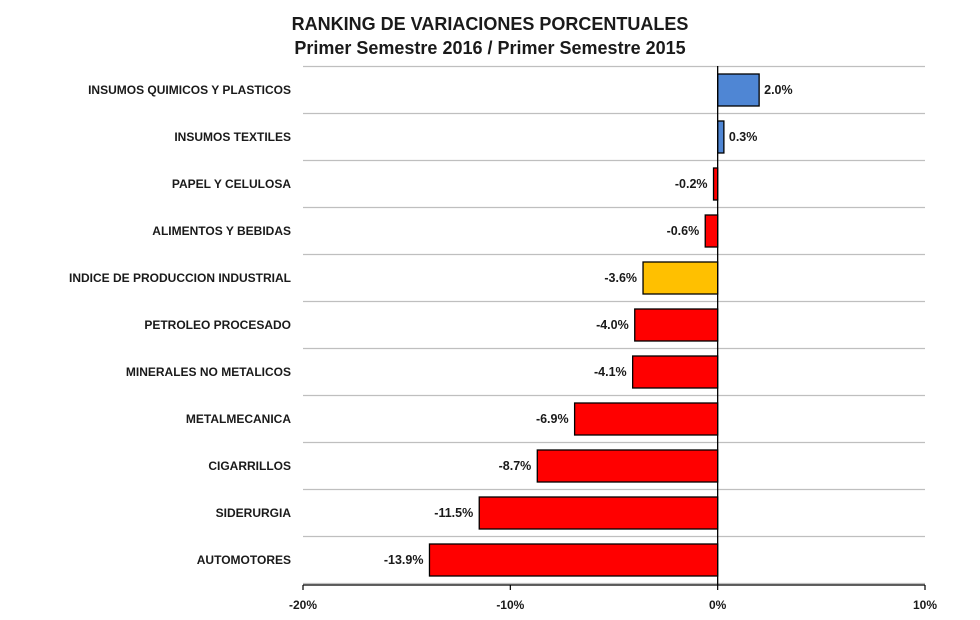 This screenshot has height=620, width=980. What do you see at coordinates (610, 372) in the screenshot?
I see `data-label: -4.1%` at bounding box center [610, 372].